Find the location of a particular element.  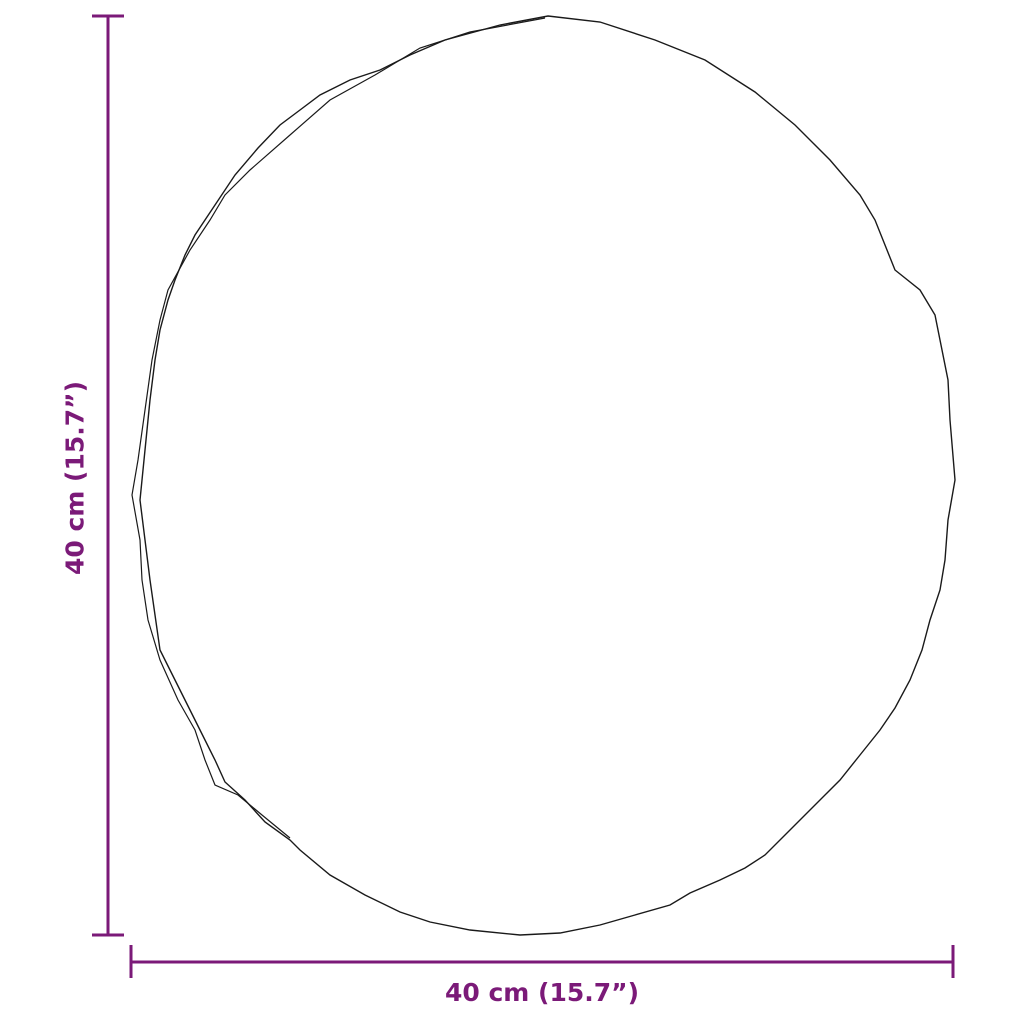

height-label: 40 cm (15.7”) is located at coordinates (75, 478).